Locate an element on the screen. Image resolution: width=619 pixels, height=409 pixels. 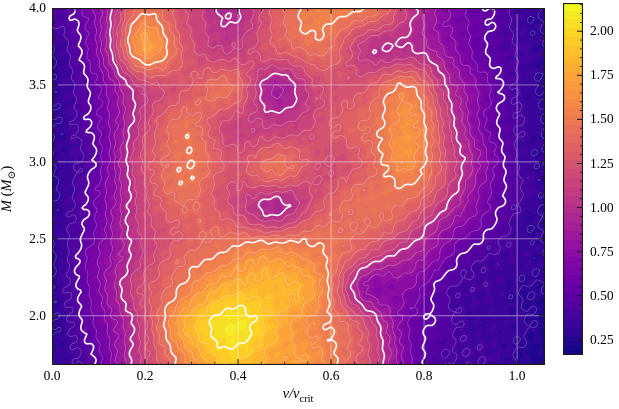
colorbar-tick-label: 1.75 is located at coordinates (602, 75).